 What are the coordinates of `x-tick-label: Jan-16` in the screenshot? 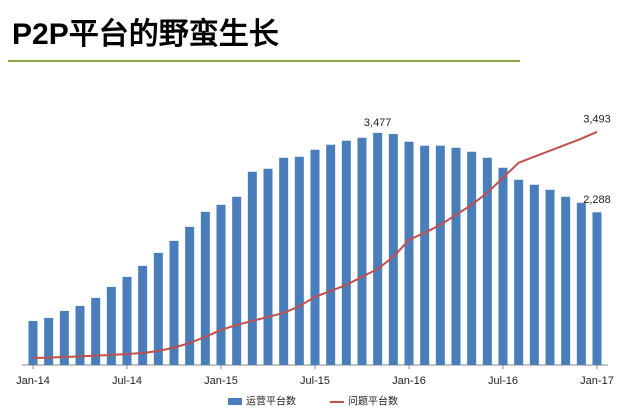 It's located at (409, 381).